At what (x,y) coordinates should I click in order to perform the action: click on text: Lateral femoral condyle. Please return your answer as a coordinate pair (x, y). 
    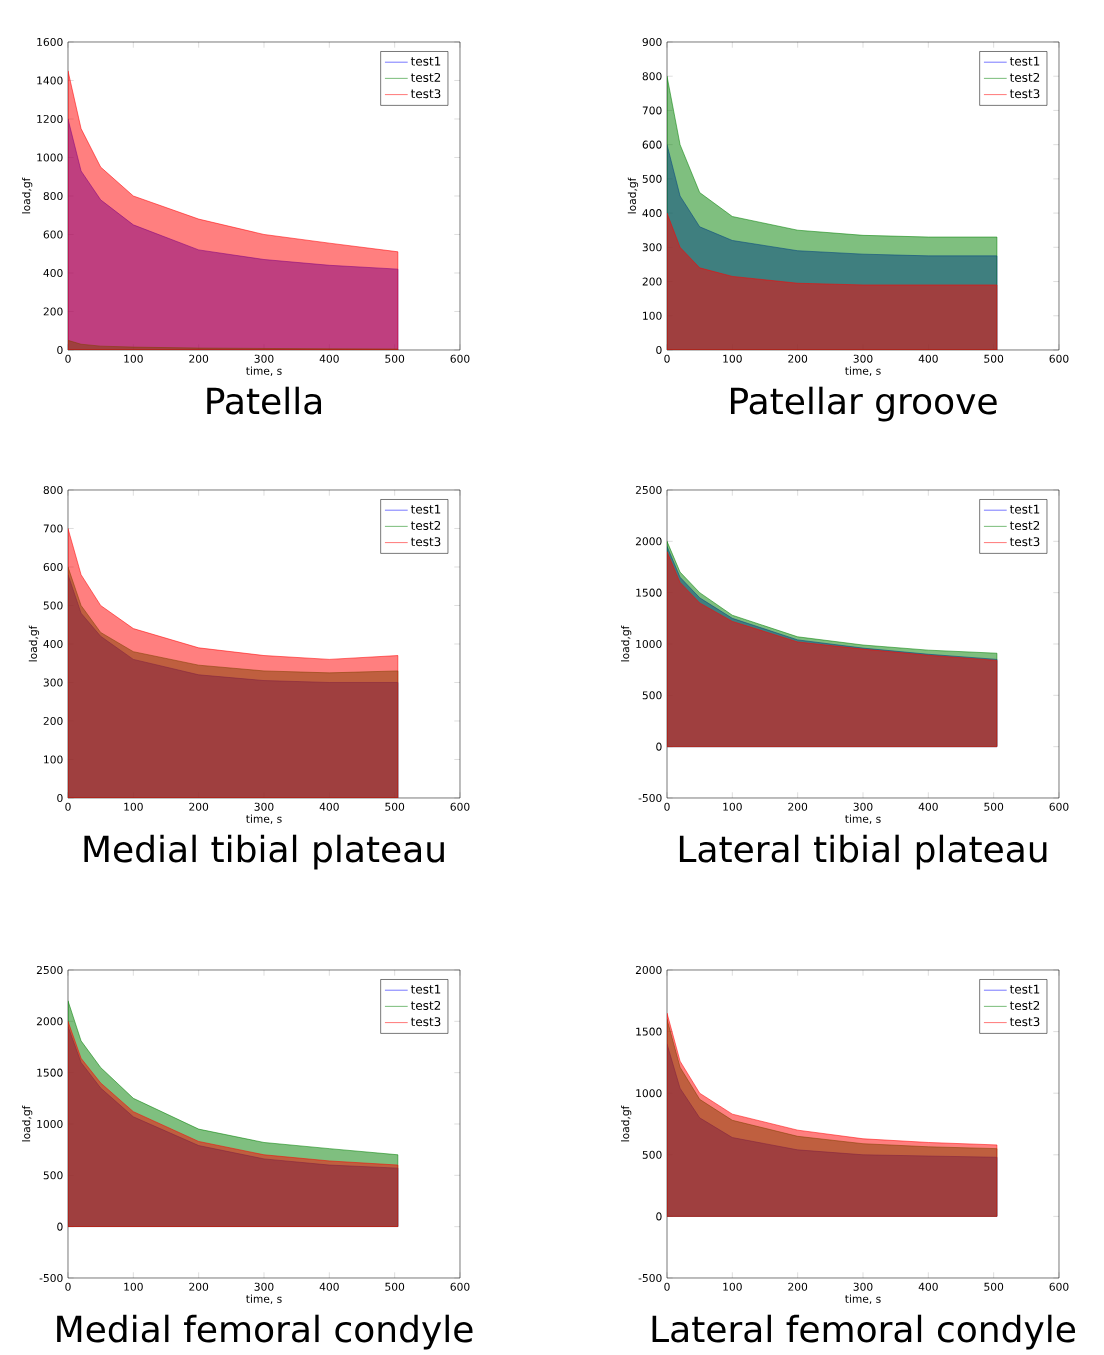
    Looking at the image, I should click on (864, 1332).